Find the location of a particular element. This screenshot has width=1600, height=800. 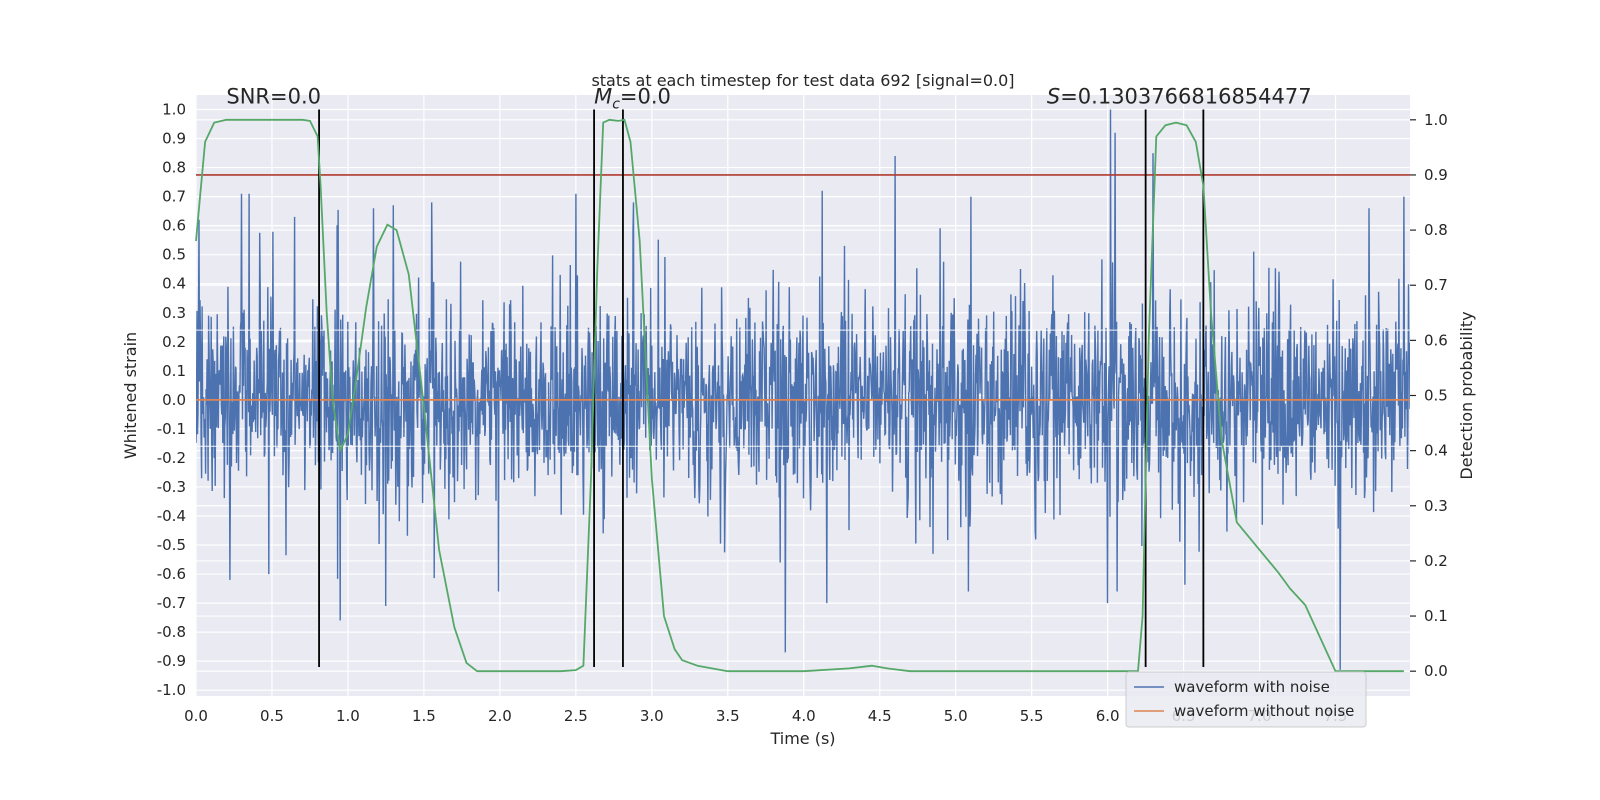

y-axis-title: Whitened strain is located at coordinates (130, 395).